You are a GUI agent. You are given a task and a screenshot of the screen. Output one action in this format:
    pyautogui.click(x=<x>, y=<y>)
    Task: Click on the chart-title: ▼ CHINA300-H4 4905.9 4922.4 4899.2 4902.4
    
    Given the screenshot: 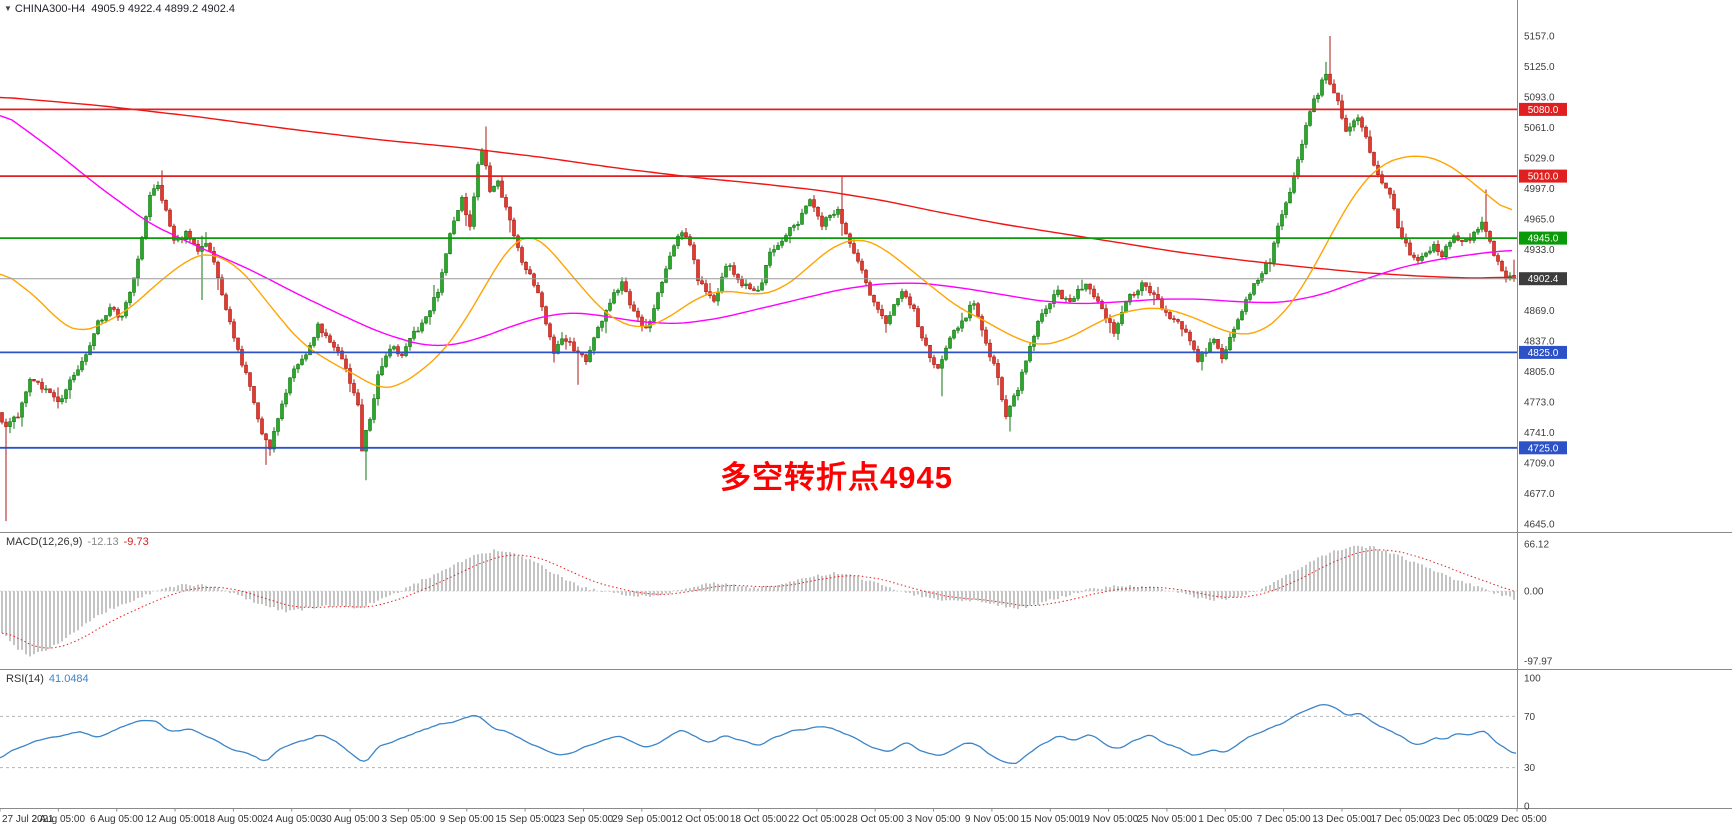 What is the action you would take?
    pyautogui.click(x=119, y=9)
    